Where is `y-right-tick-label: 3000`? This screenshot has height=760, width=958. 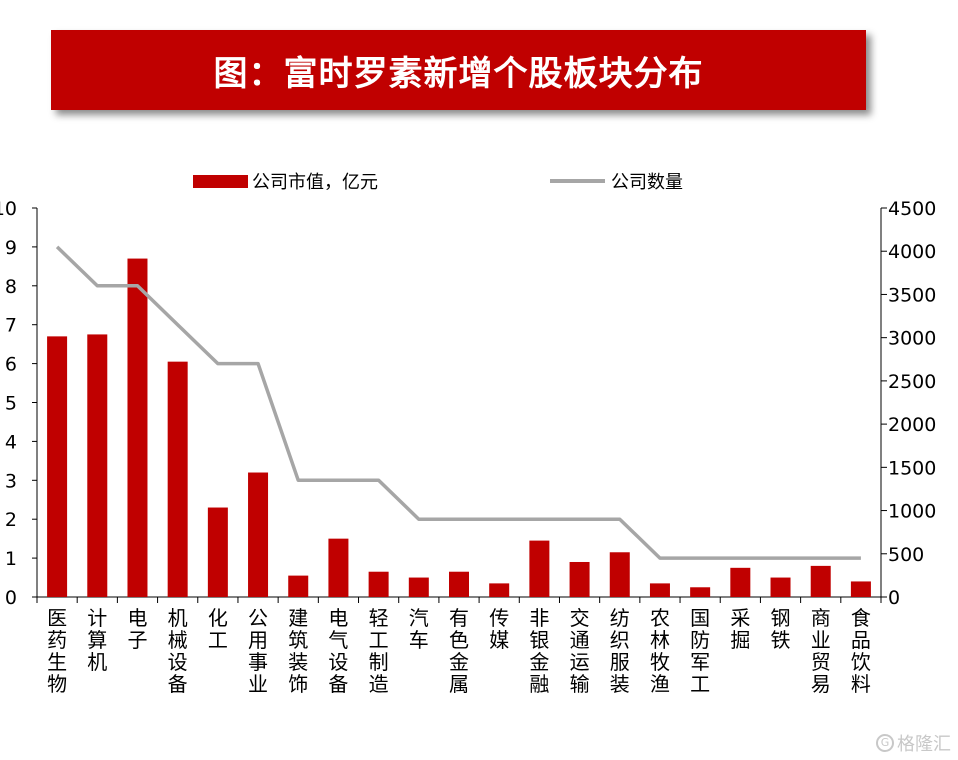
y-right-tick-label: 3000 is located at coordinates (912, 339).